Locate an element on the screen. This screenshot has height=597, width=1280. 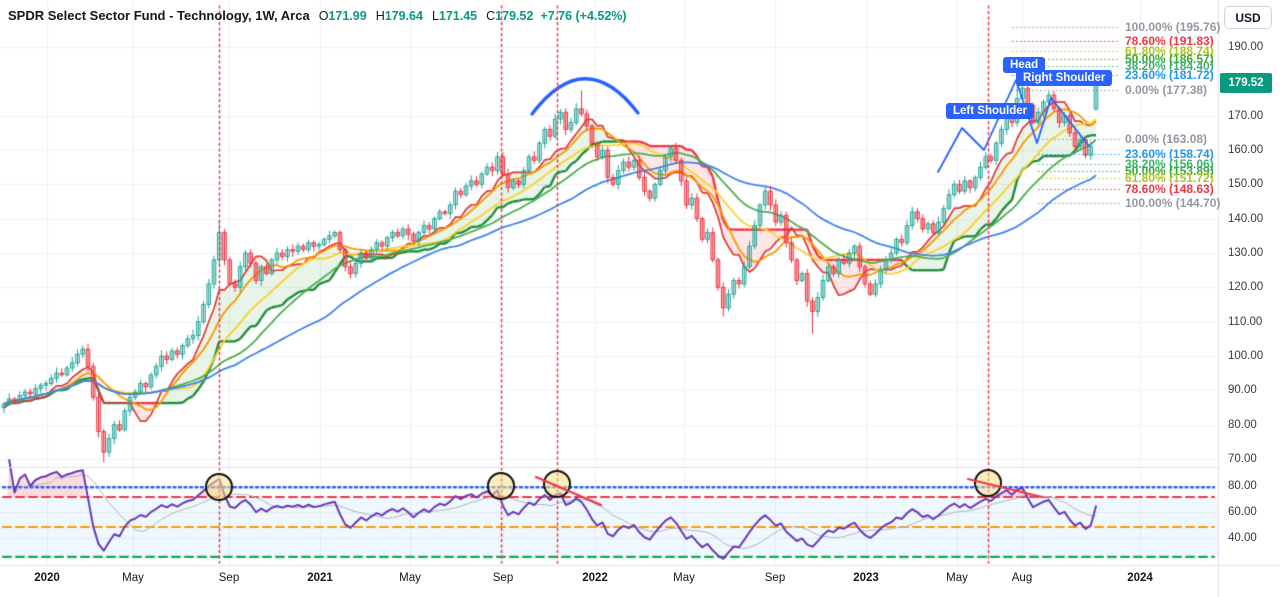
rsi-axis-label: 40.00 is located at coordinates (1242, 538).